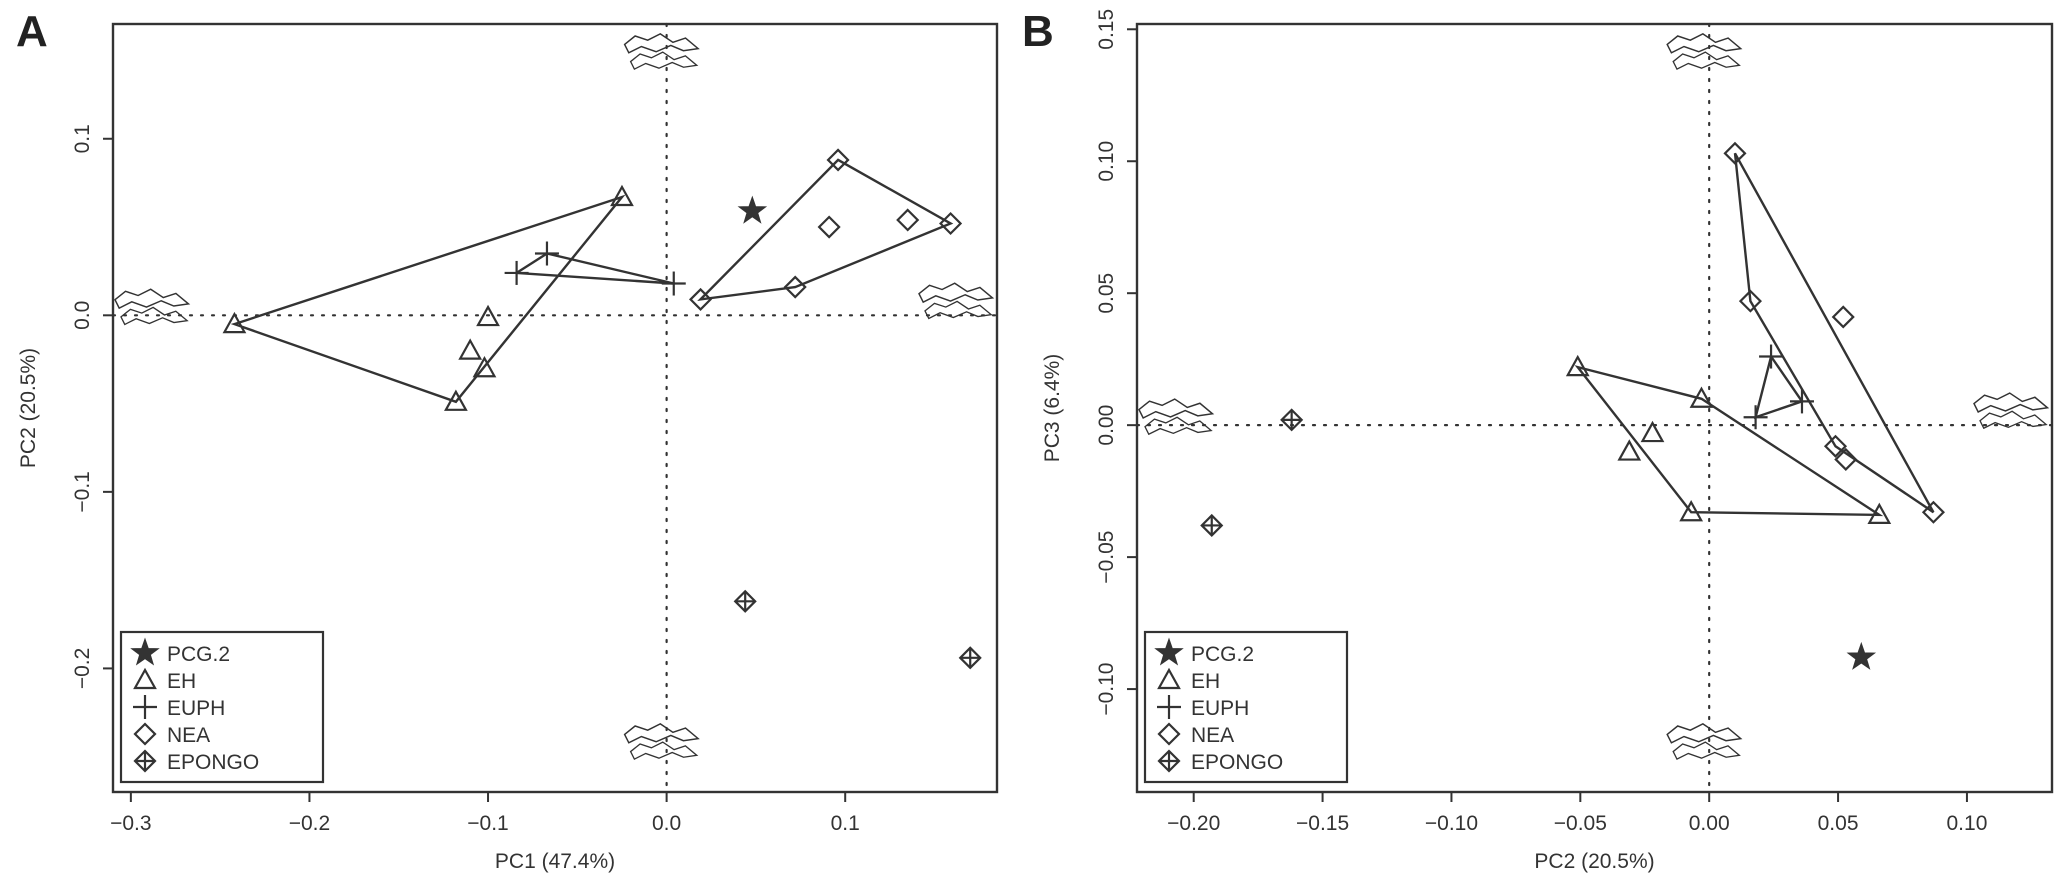 The width and height of the screenshot is (2068, 892). What do you see at coordinates (1212, 735) in the screenshot?
I see `legend-label: NEA` at bounding box center [1212, 735].